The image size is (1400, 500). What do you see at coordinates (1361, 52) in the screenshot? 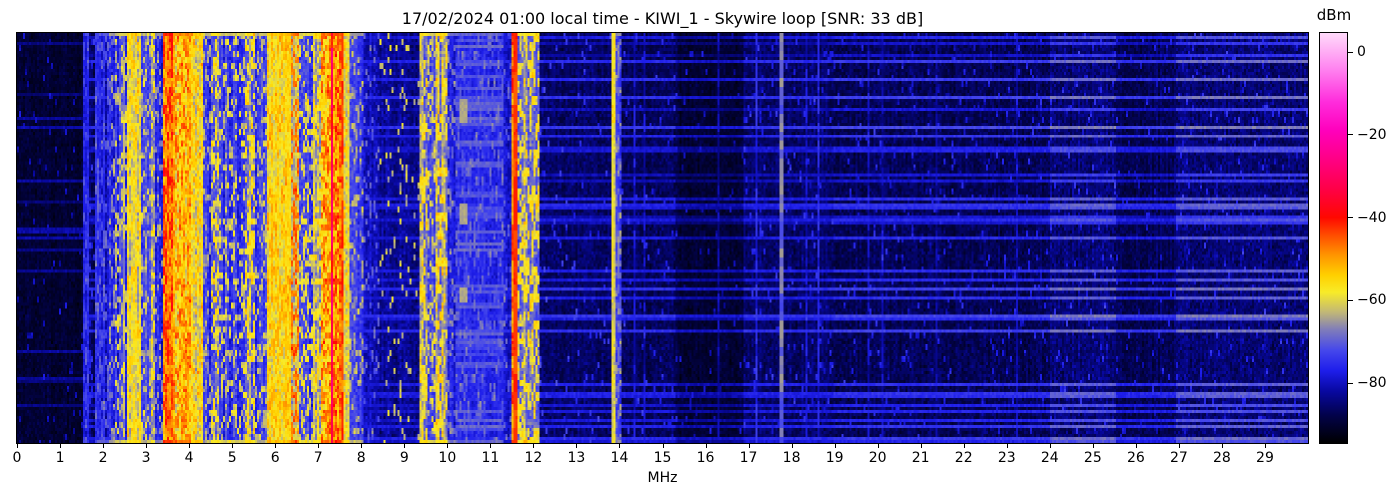
I see `colorbar-tick-label: 0` at bounding box center [1361, 52].